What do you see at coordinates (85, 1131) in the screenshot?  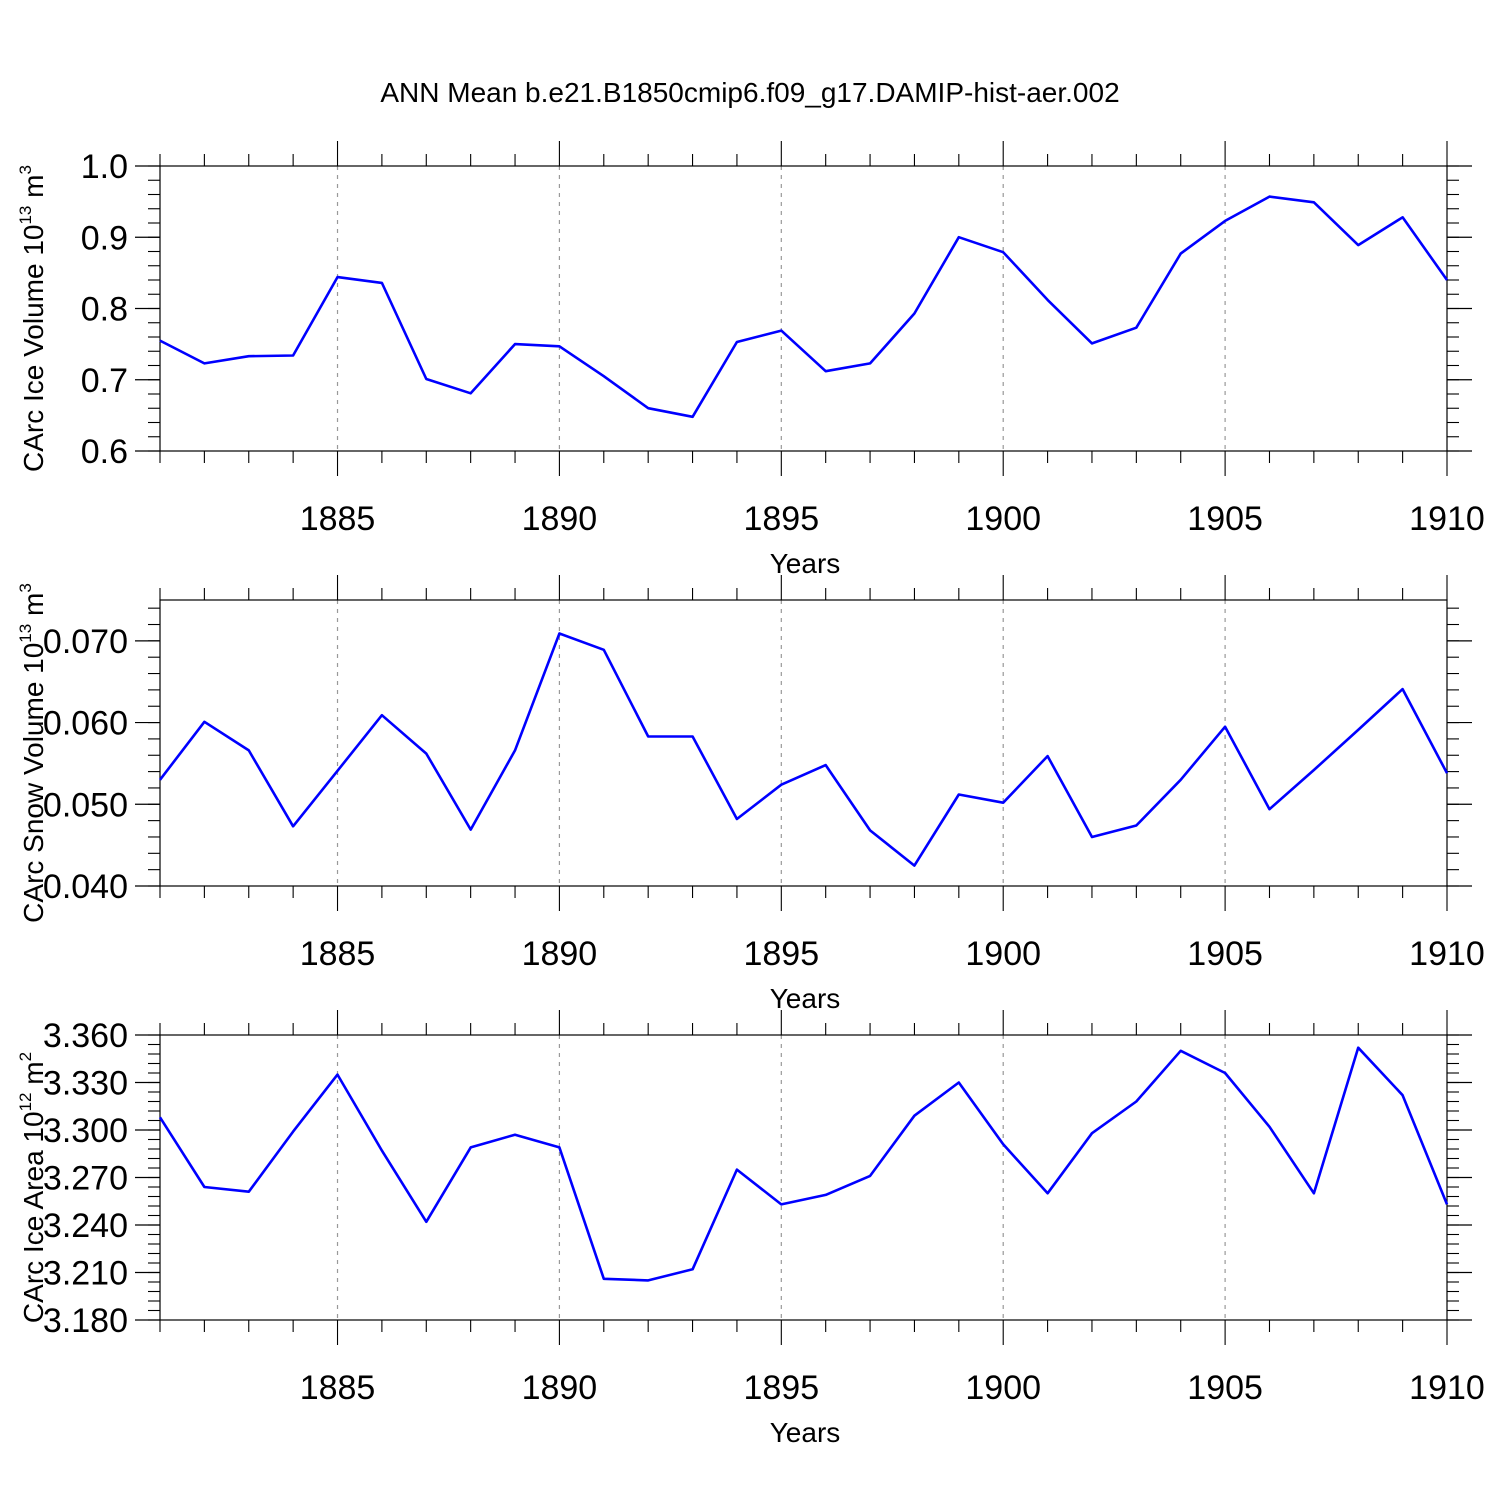 I see `y-tick-label: 3.300` at bounding box center [85, 1131].